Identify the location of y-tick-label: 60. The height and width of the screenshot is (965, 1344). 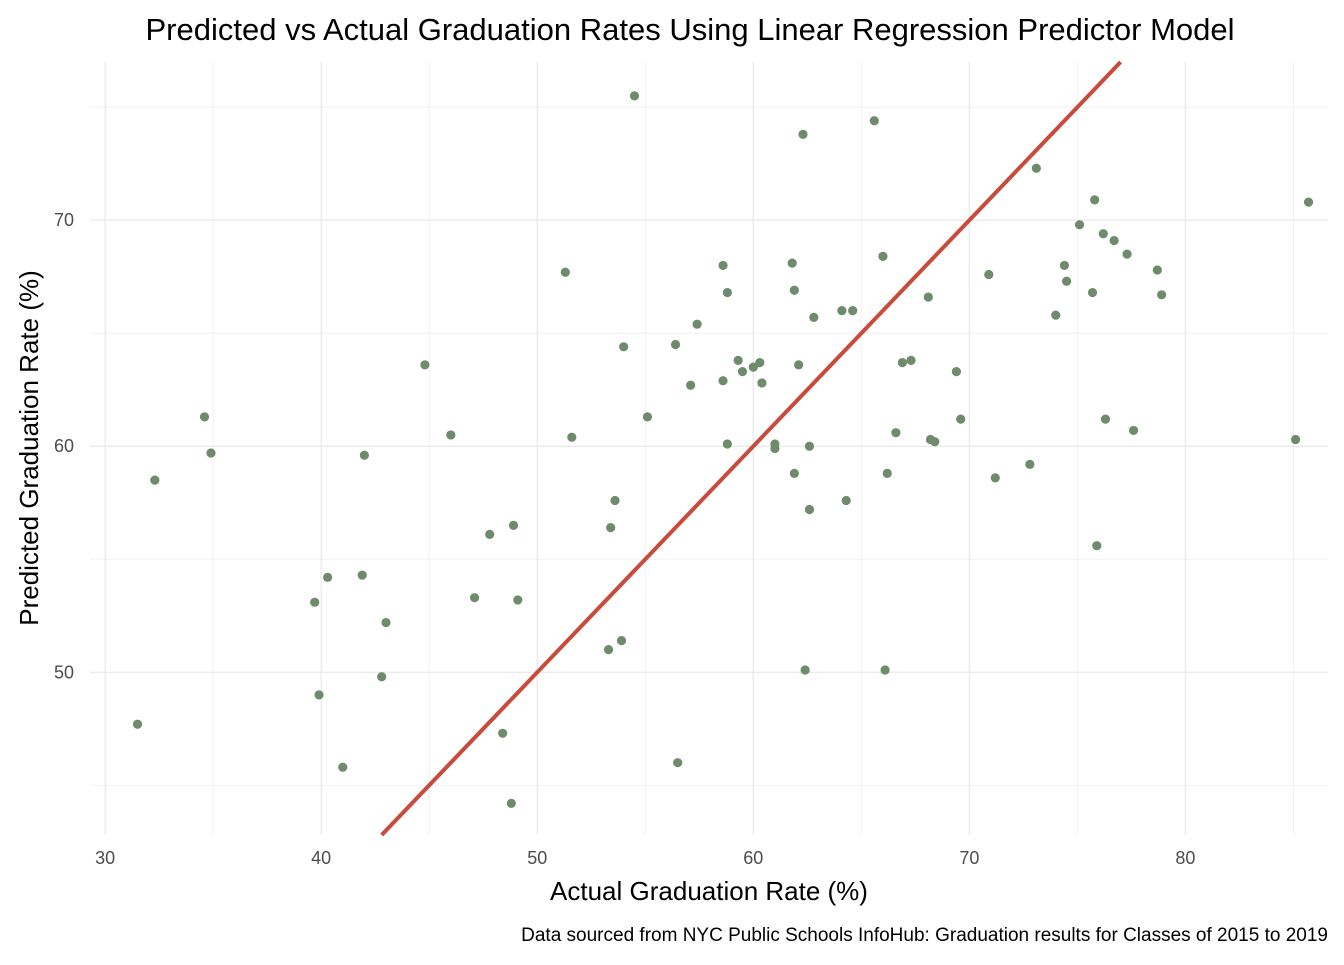
(64, 446).